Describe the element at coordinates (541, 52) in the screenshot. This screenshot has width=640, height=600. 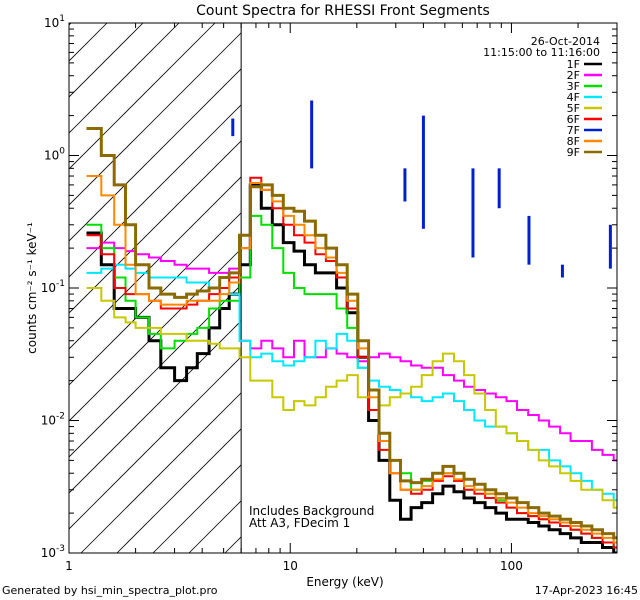
I see `time-range-label: 11:15:00 to 11:16:00` at that location.